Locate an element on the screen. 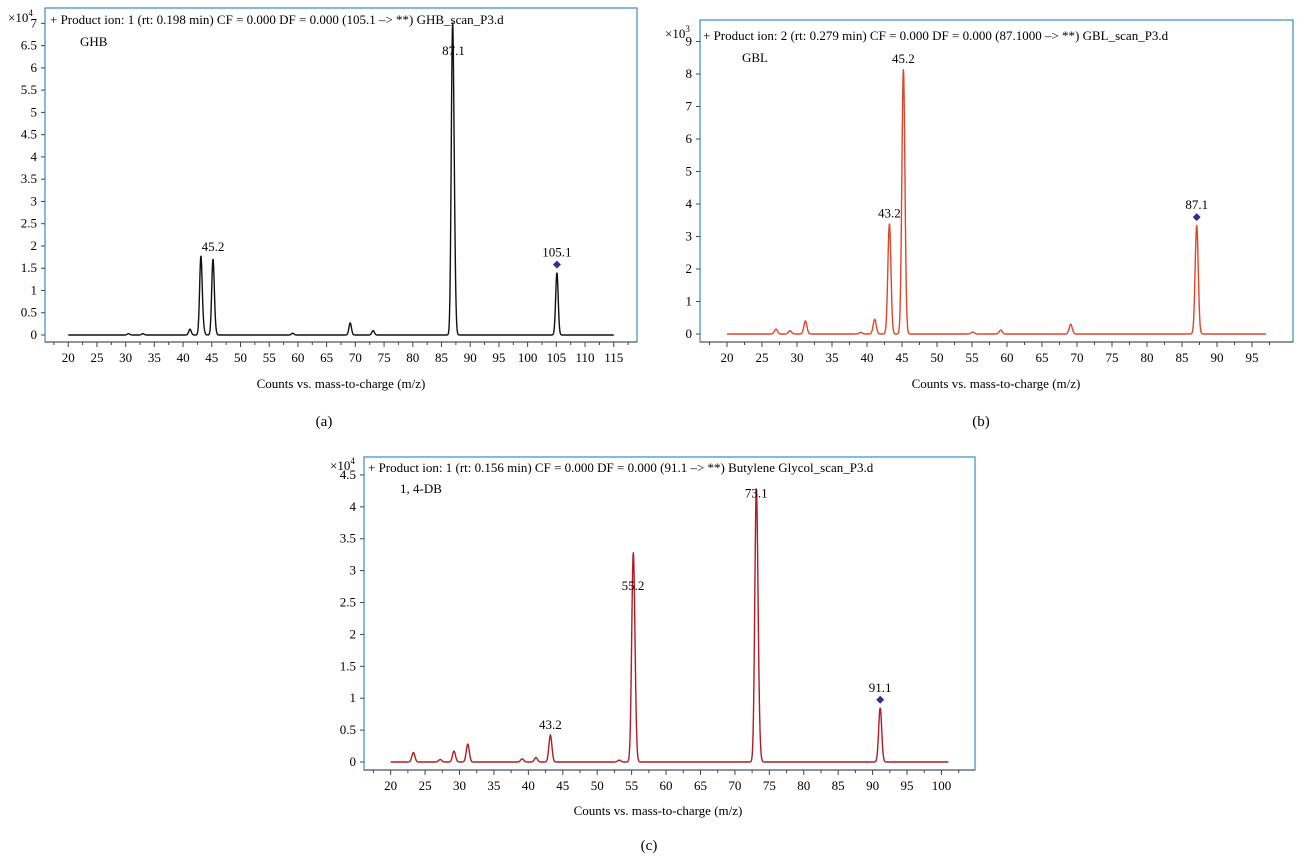  panel-a-peak-labels: 45.2 87.1 105.1 is located at coordinates (387, 156).